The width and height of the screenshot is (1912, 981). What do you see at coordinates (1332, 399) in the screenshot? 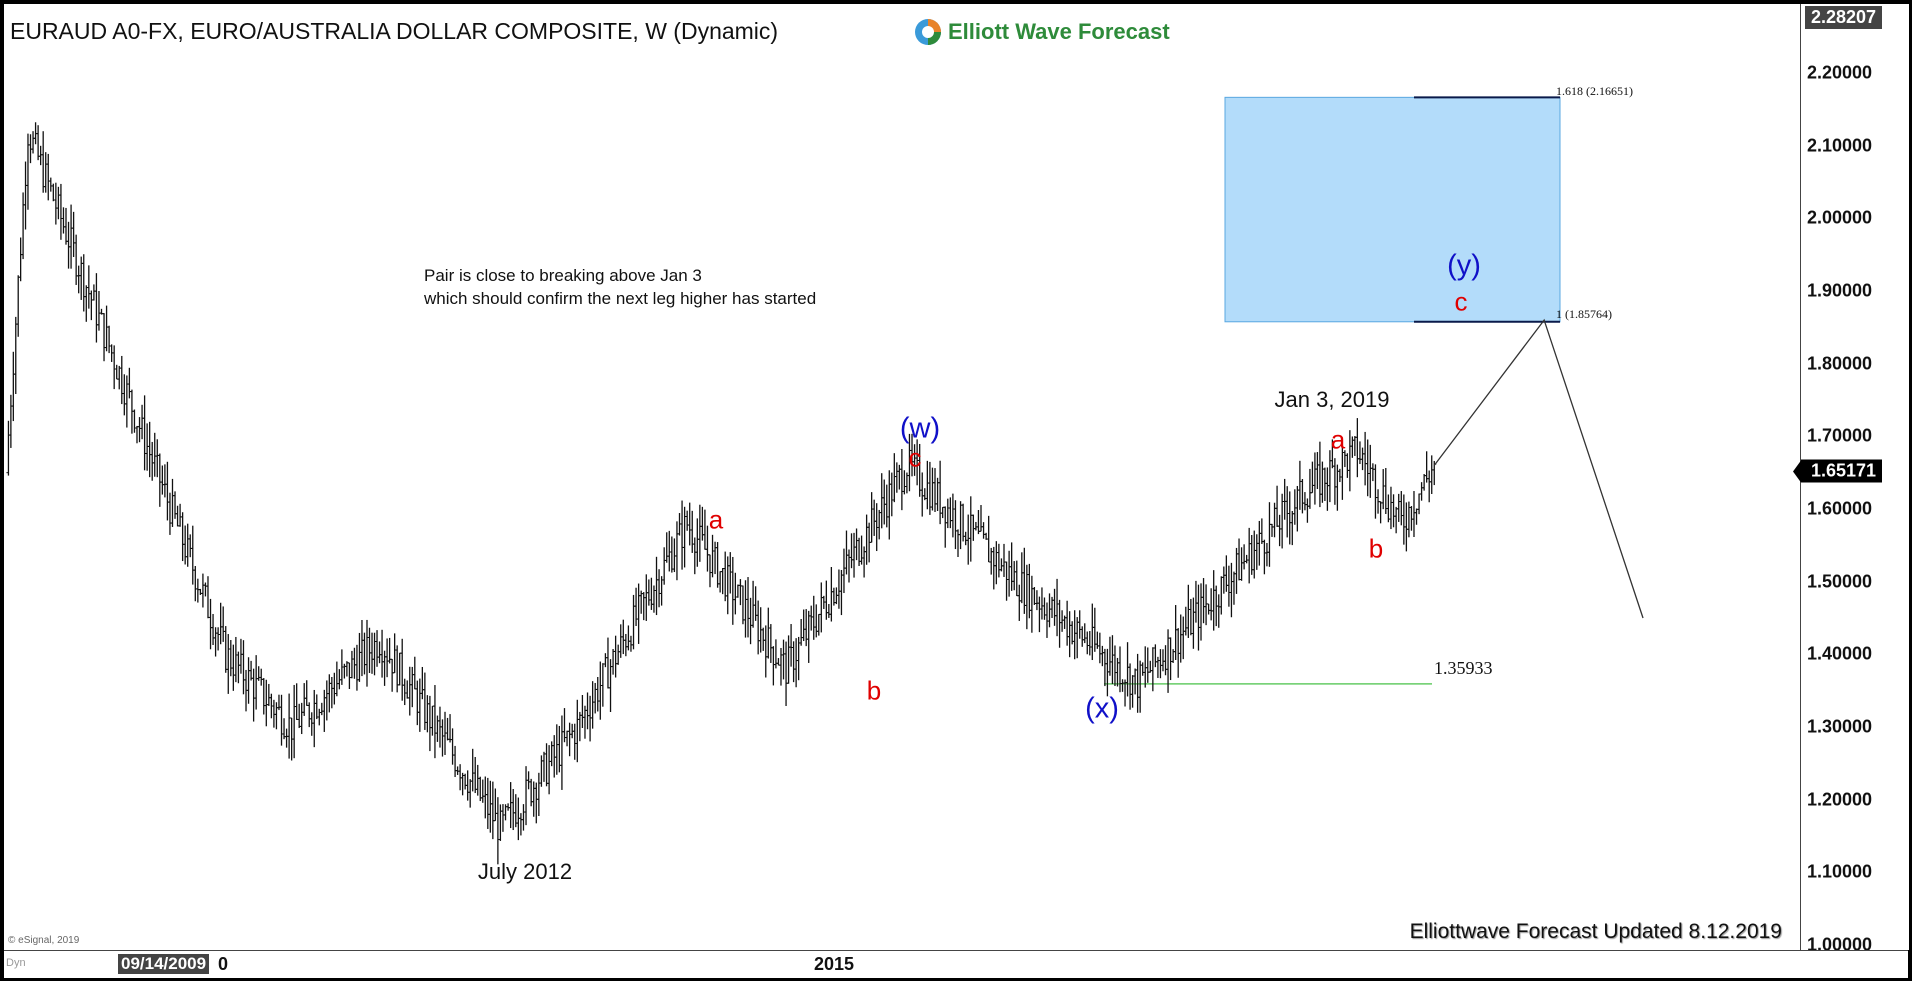
I see `wave-label: Jan 3, 2019` at bounding box center [1332, 399].